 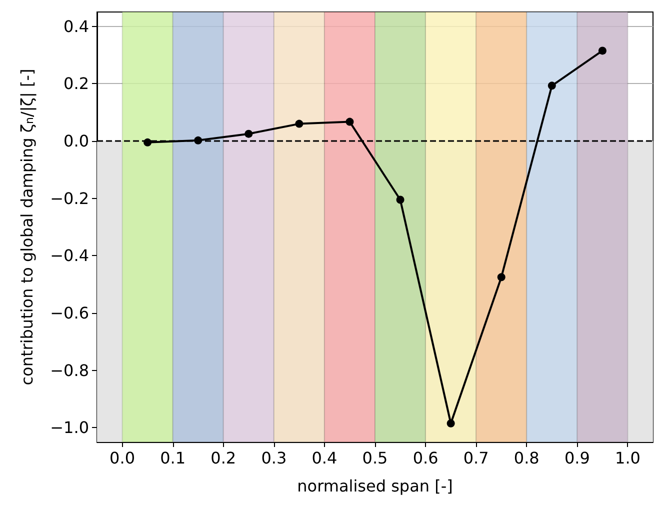 I want to click on x-tick-label: 0.6, so click(x=425, y=458).